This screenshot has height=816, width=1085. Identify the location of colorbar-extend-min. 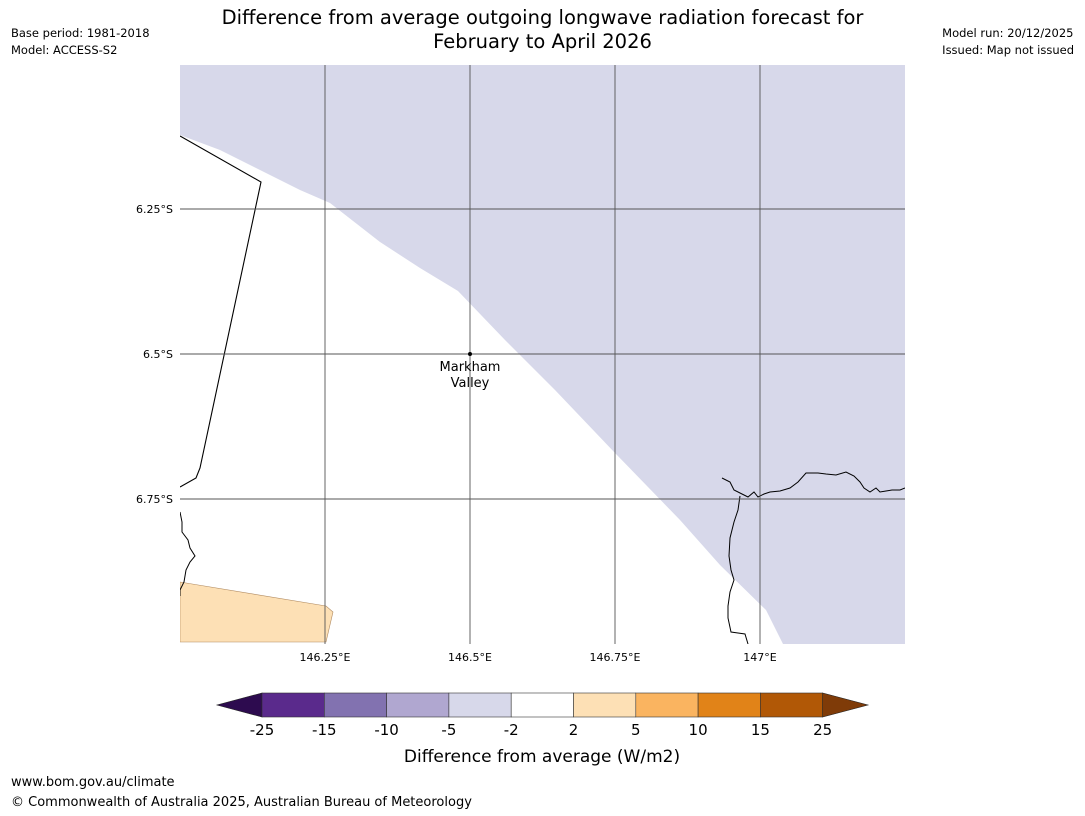
(239, 705).